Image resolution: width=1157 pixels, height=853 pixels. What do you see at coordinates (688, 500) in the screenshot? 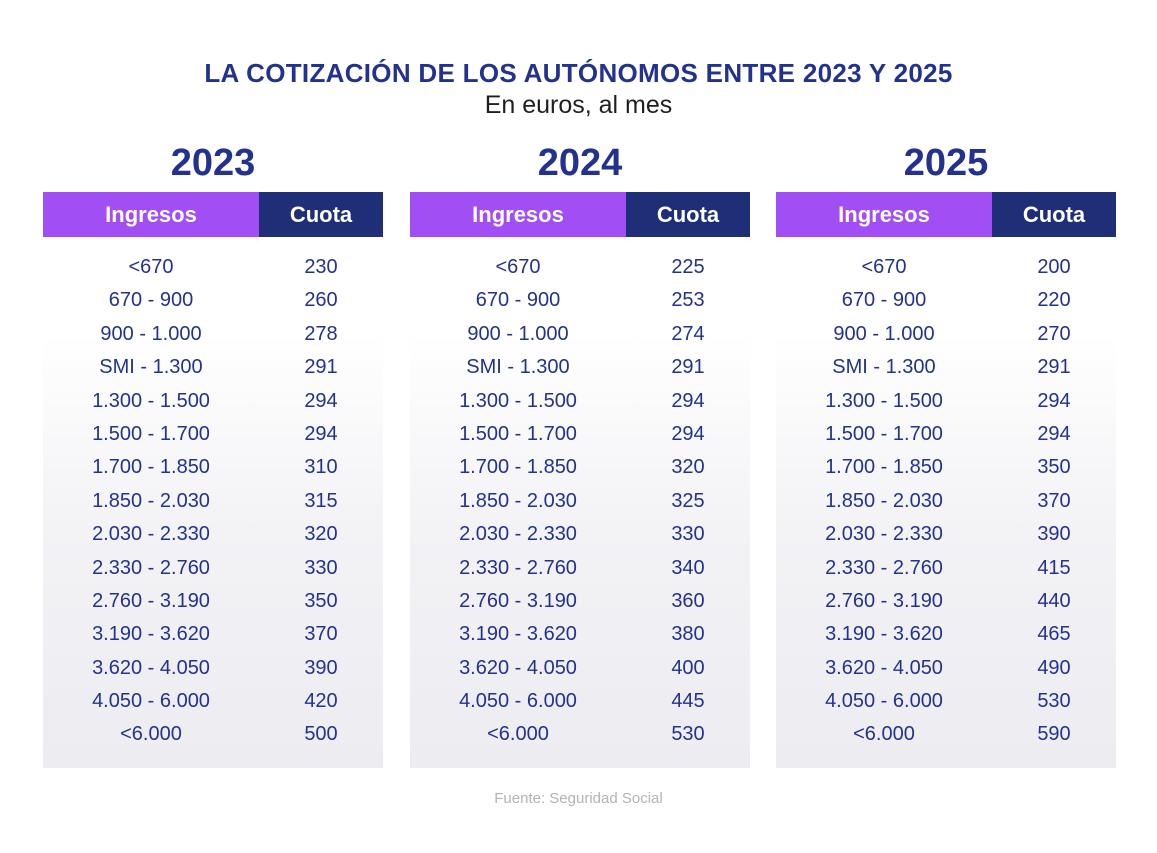
I see `cuota-cell: 325` at bounding box center [688, 500].